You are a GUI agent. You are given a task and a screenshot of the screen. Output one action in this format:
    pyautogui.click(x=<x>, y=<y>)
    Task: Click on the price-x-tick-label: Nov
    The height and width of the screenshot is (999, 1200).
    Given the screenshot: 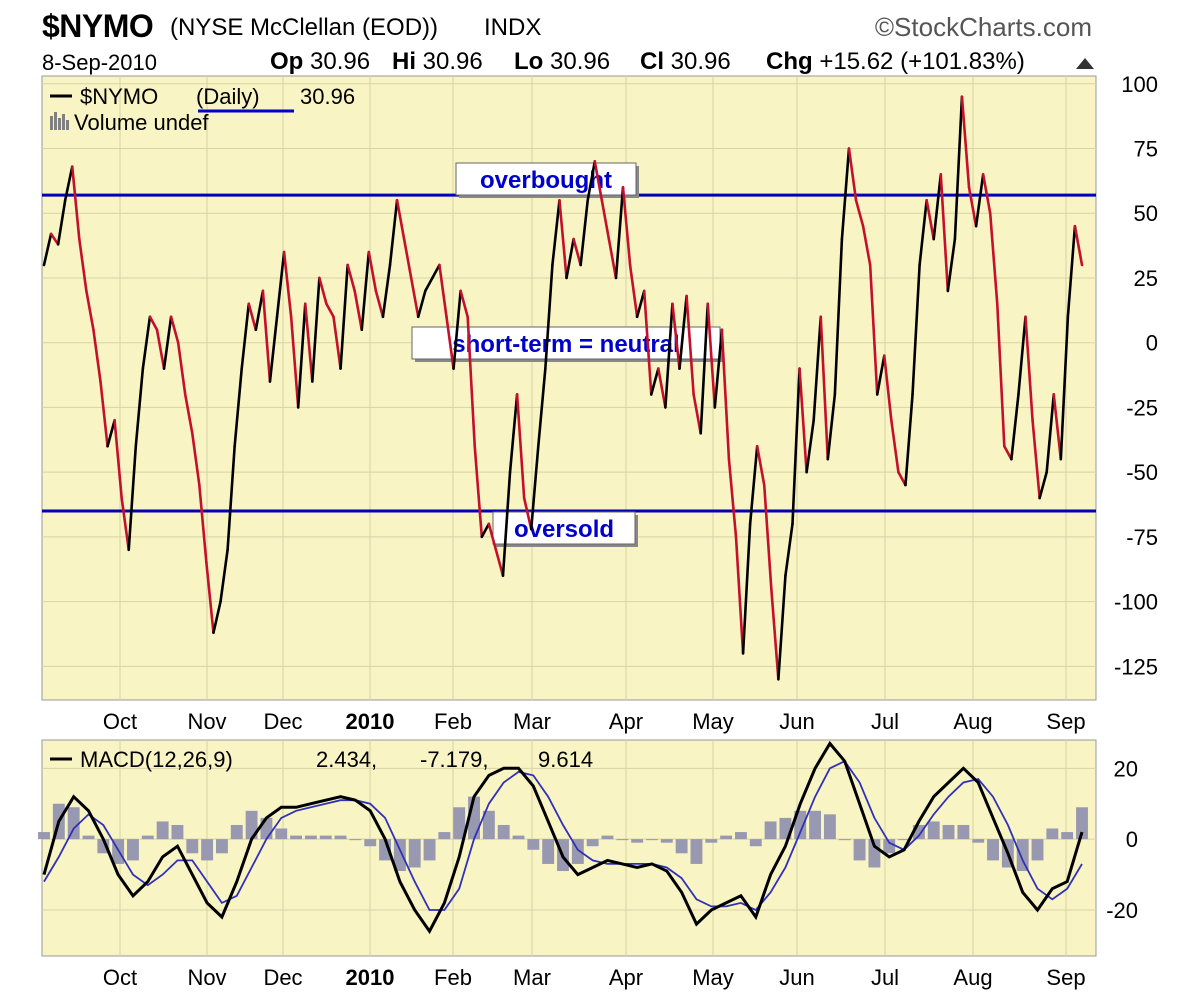 What is the action you would take?
    pyautogui.click(x=206, y=721)
    